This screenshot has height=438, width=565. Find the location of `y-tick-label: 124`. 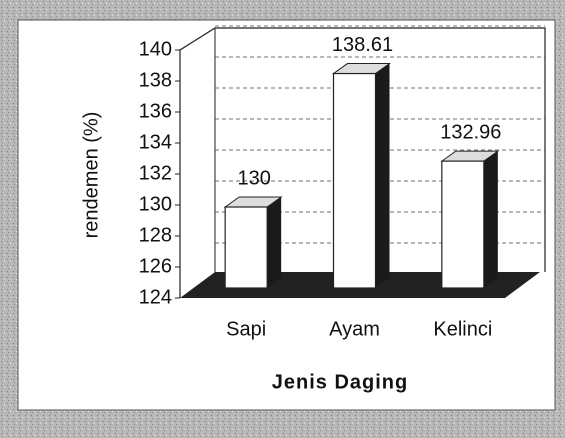

y-tick-label: 124 is located at coordinates (155, 297).